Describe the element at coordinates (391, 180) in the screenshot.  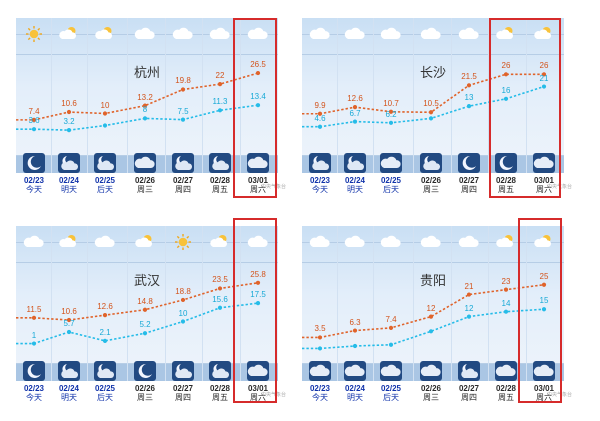
I see `date-text: 02/25` at that location.